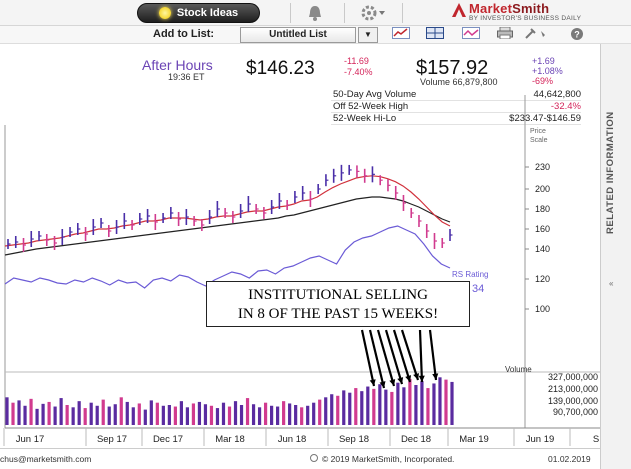  I want to click on x-tick-label: Mar 18, so click(230, 439).